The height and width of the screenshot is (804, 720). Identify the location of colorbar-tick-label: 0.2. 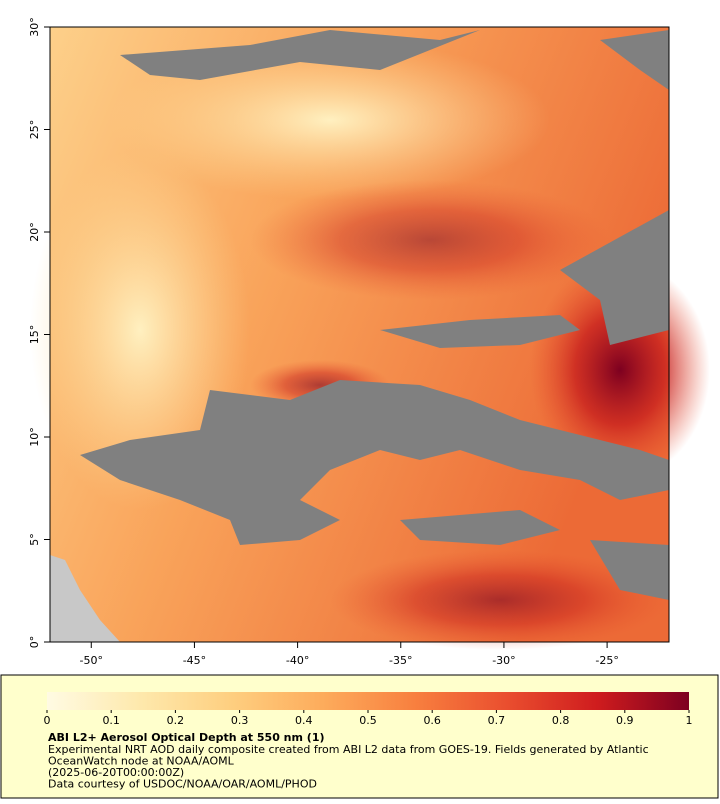
(176, 720).